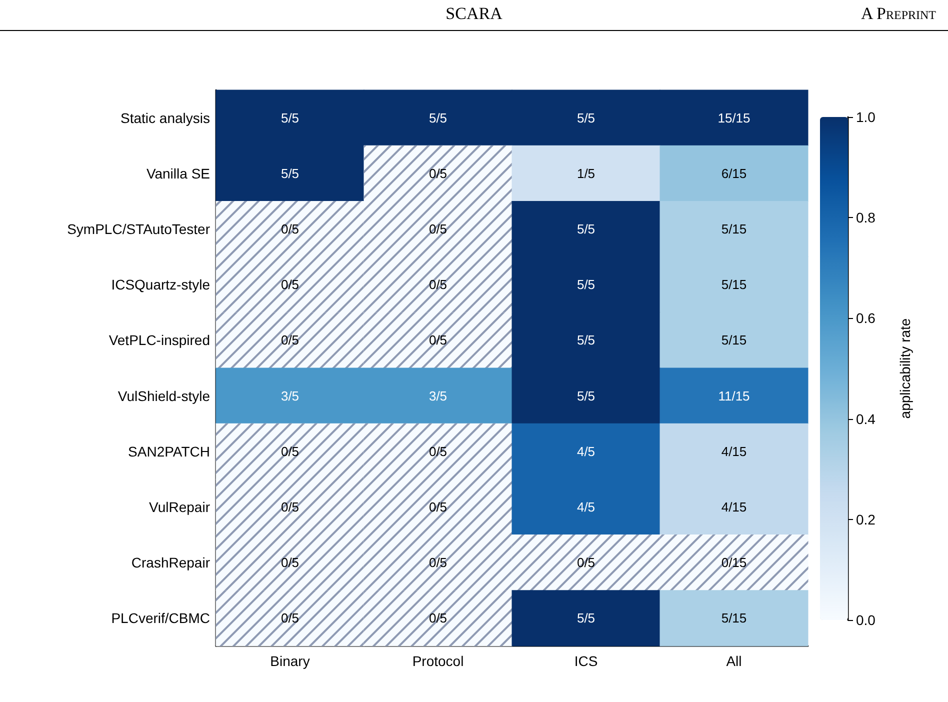 The height and width of the screenshot is (702, 948). I want to click on text: SCARA, so click(474, 13).